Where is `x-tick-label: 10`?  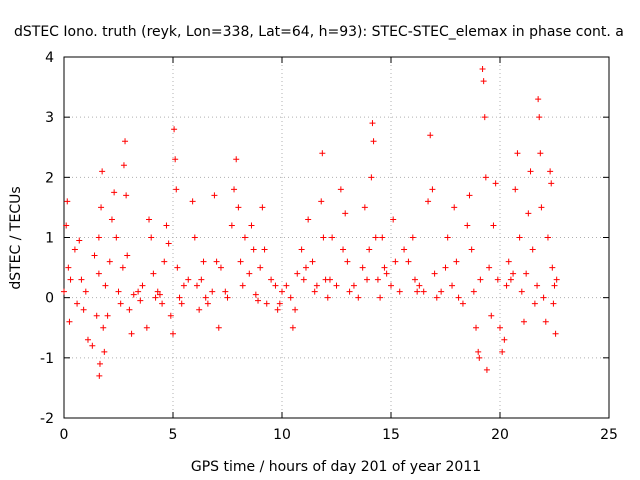 x-tick-label: 10 is located at coordinates (282, 435).